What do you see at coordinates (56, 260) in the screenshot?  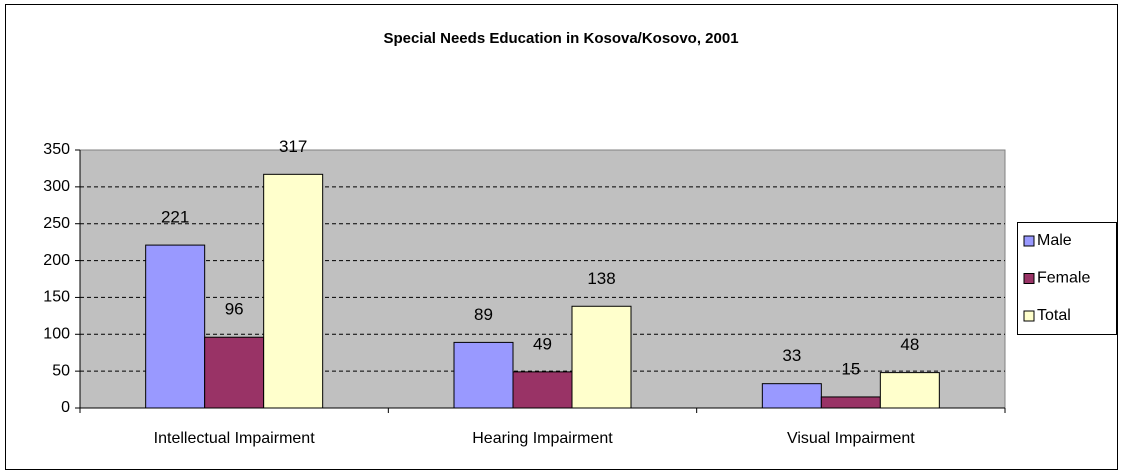 I see `y-tick-label: 200` at bounding box center [56, 260].